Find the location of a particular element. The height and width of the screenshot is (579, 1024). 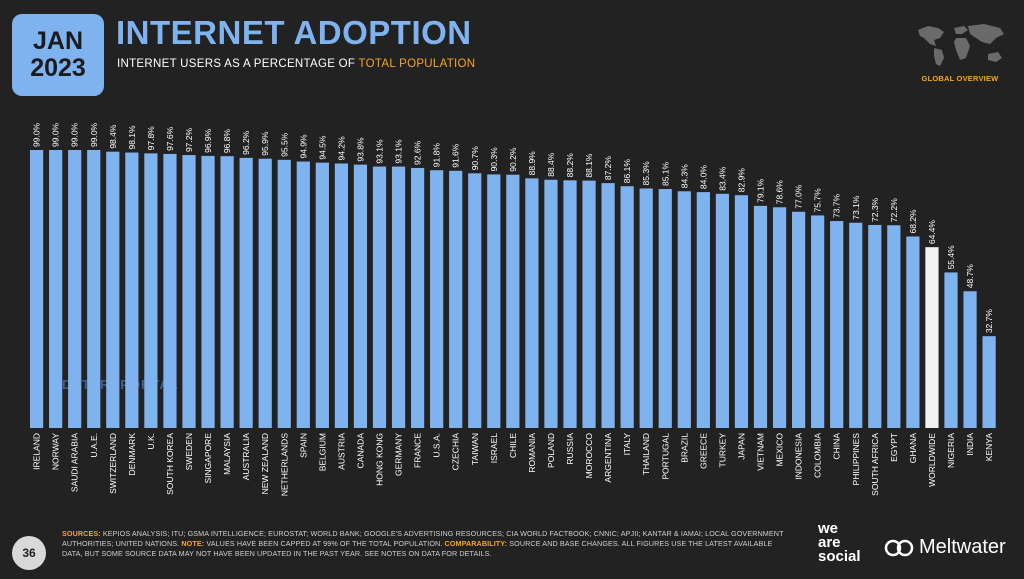

category-label: JAPAN is located at coordinates (741, 446).